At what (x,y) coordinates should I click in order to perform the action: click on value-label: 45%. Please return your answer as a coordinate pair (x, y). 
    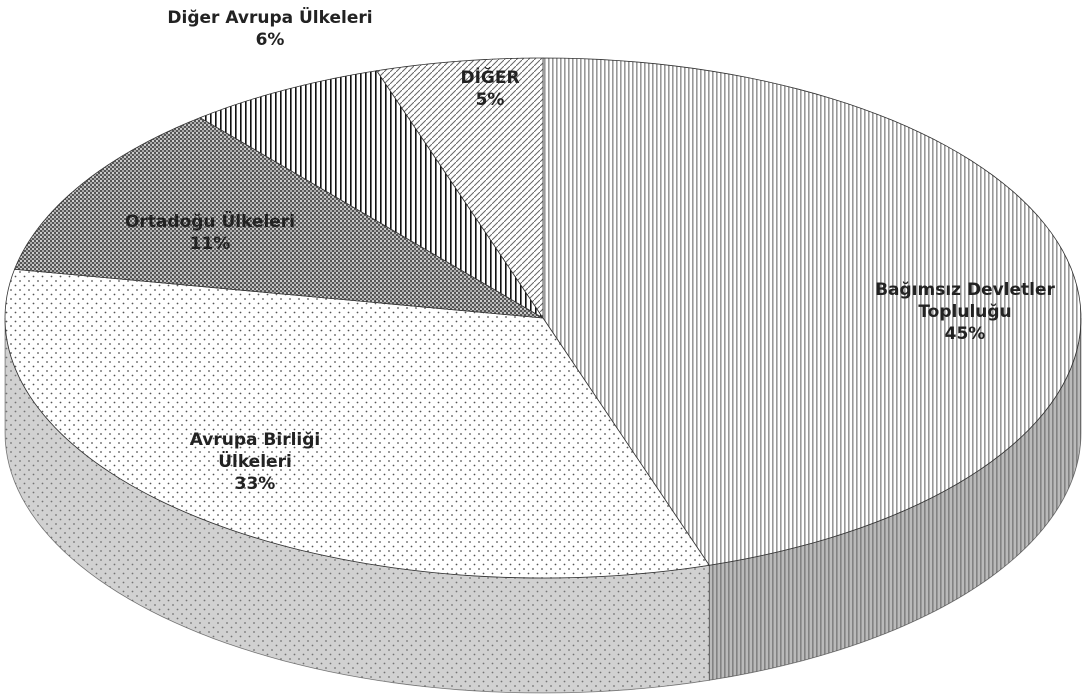
    Looking at the image, I should click on (965, 334).